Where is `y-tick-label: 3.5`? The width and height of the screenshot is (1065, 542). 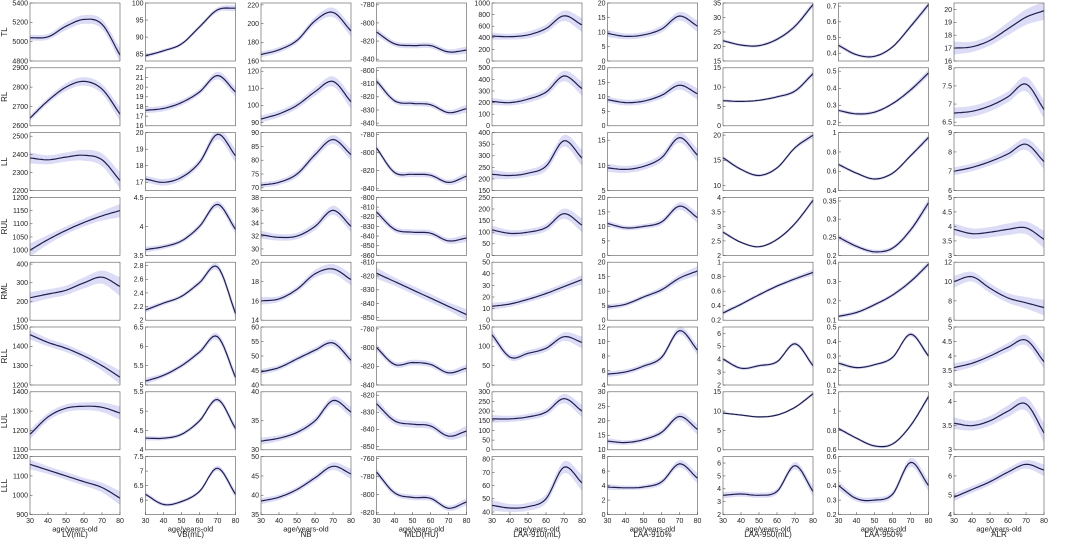 y-tick-label: 3.5 is located at coordinates (139, 256).